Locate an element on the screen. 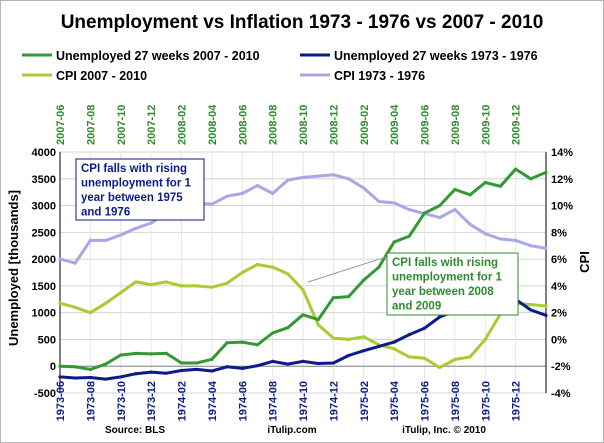 This screenshot has height=443, width=604. x-top-tick-label: 2008-04 is located at coordinates (213, 124).